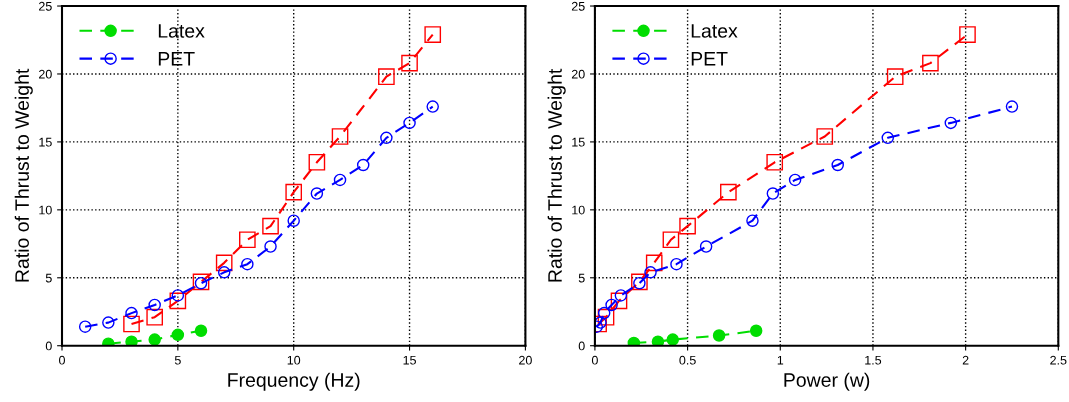  Describe the element at coordinates (965, 360) in the screenshot. I see `x-tick-label: 2` at that location.